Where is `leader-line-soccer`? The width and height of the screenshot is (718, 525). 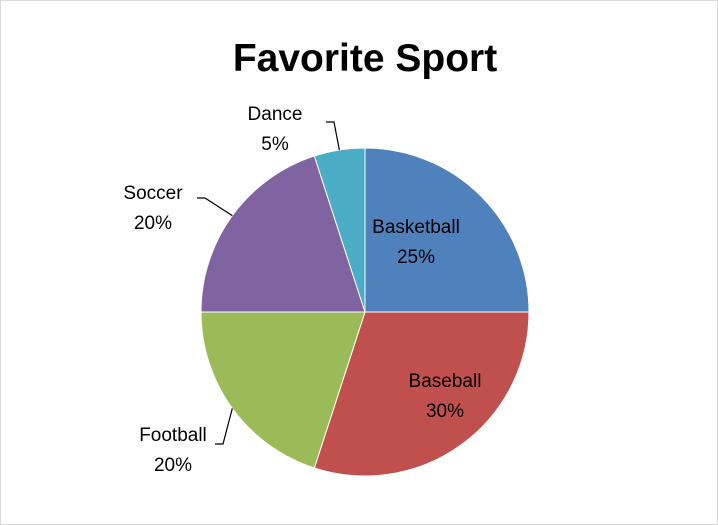
leader-line-soccer is located at coordinates (215, 207).